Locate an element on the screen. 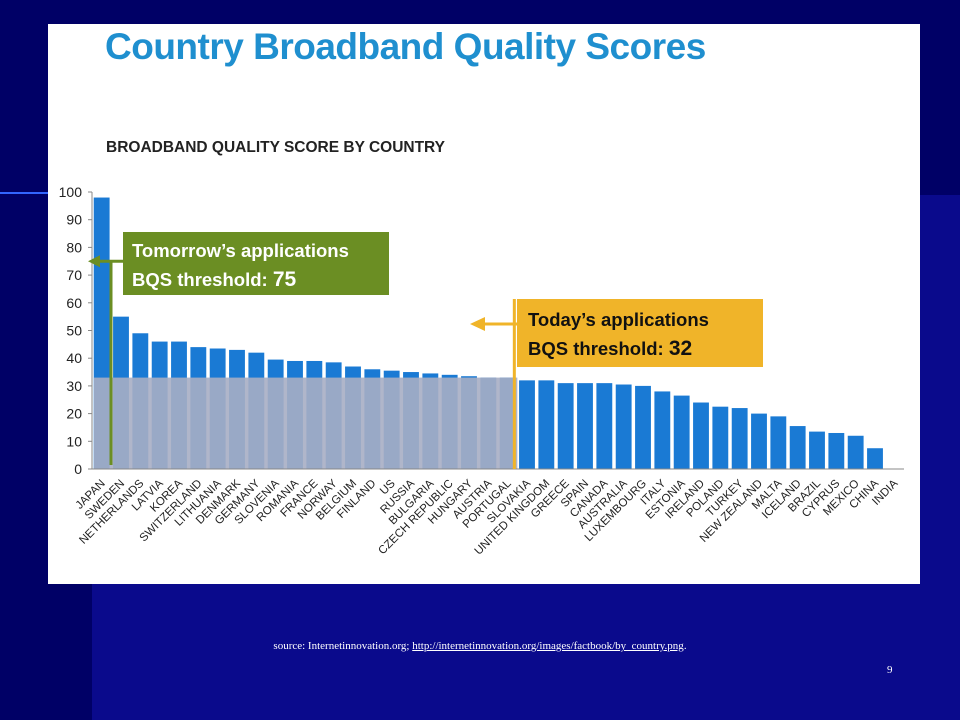  below-threshold-area is located at coordinates (306, 423).